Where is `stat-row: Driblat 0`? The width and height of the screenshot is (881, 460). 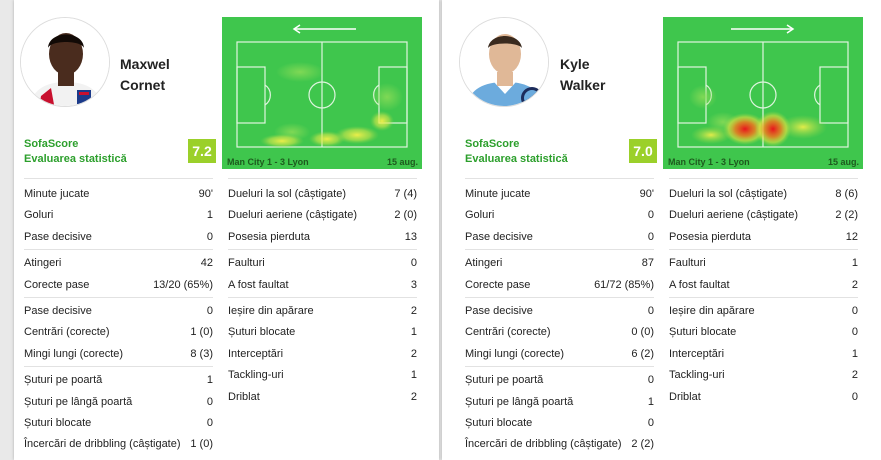 stat-row: Driblat 0 is located at coordinates (763, 397).